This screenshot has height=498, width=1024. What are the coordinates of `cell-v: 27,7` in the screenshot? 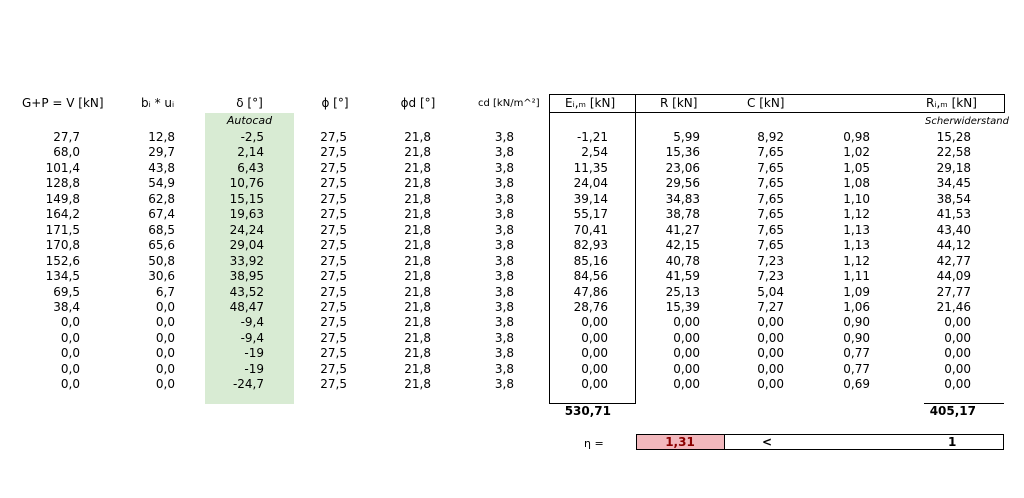 It's located at (66, 137).